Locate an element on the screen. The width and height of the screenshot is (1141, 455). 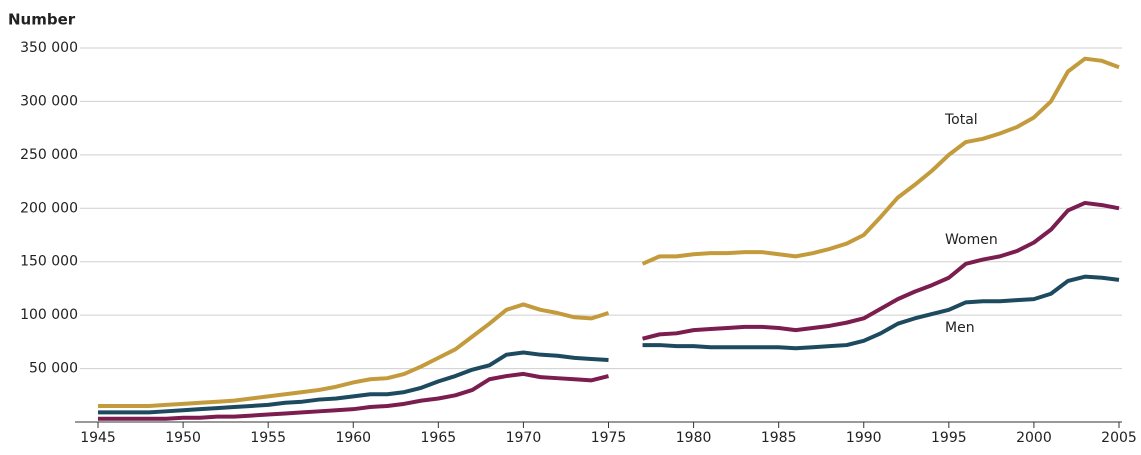
x-tick-label: 1990 is located at coordinates (864, 438).